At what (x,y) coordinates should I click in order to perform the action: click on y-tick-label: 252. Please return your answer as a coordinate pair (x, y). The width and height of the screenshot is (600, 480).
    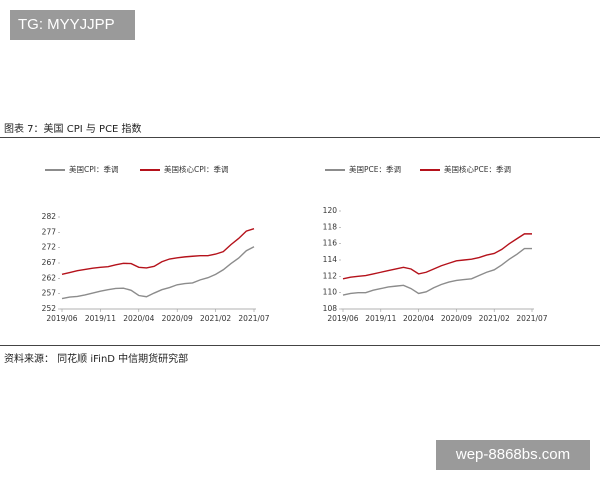
    Looking at the image, I should click on (49, 308).